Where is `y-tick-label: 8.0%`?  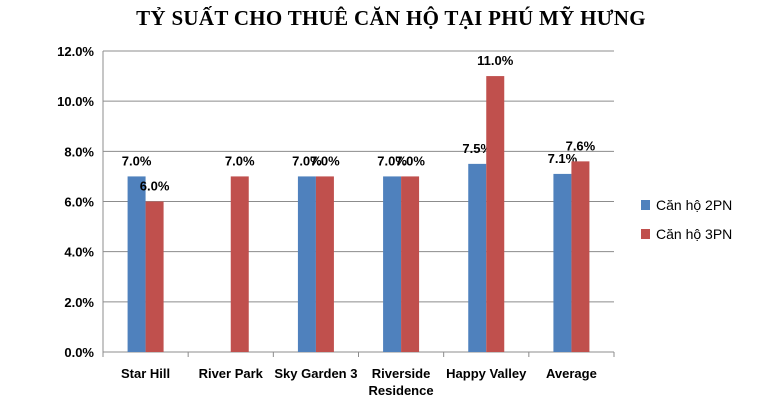
y-tick-label: 8.0% is located at coordinates (79, 151).